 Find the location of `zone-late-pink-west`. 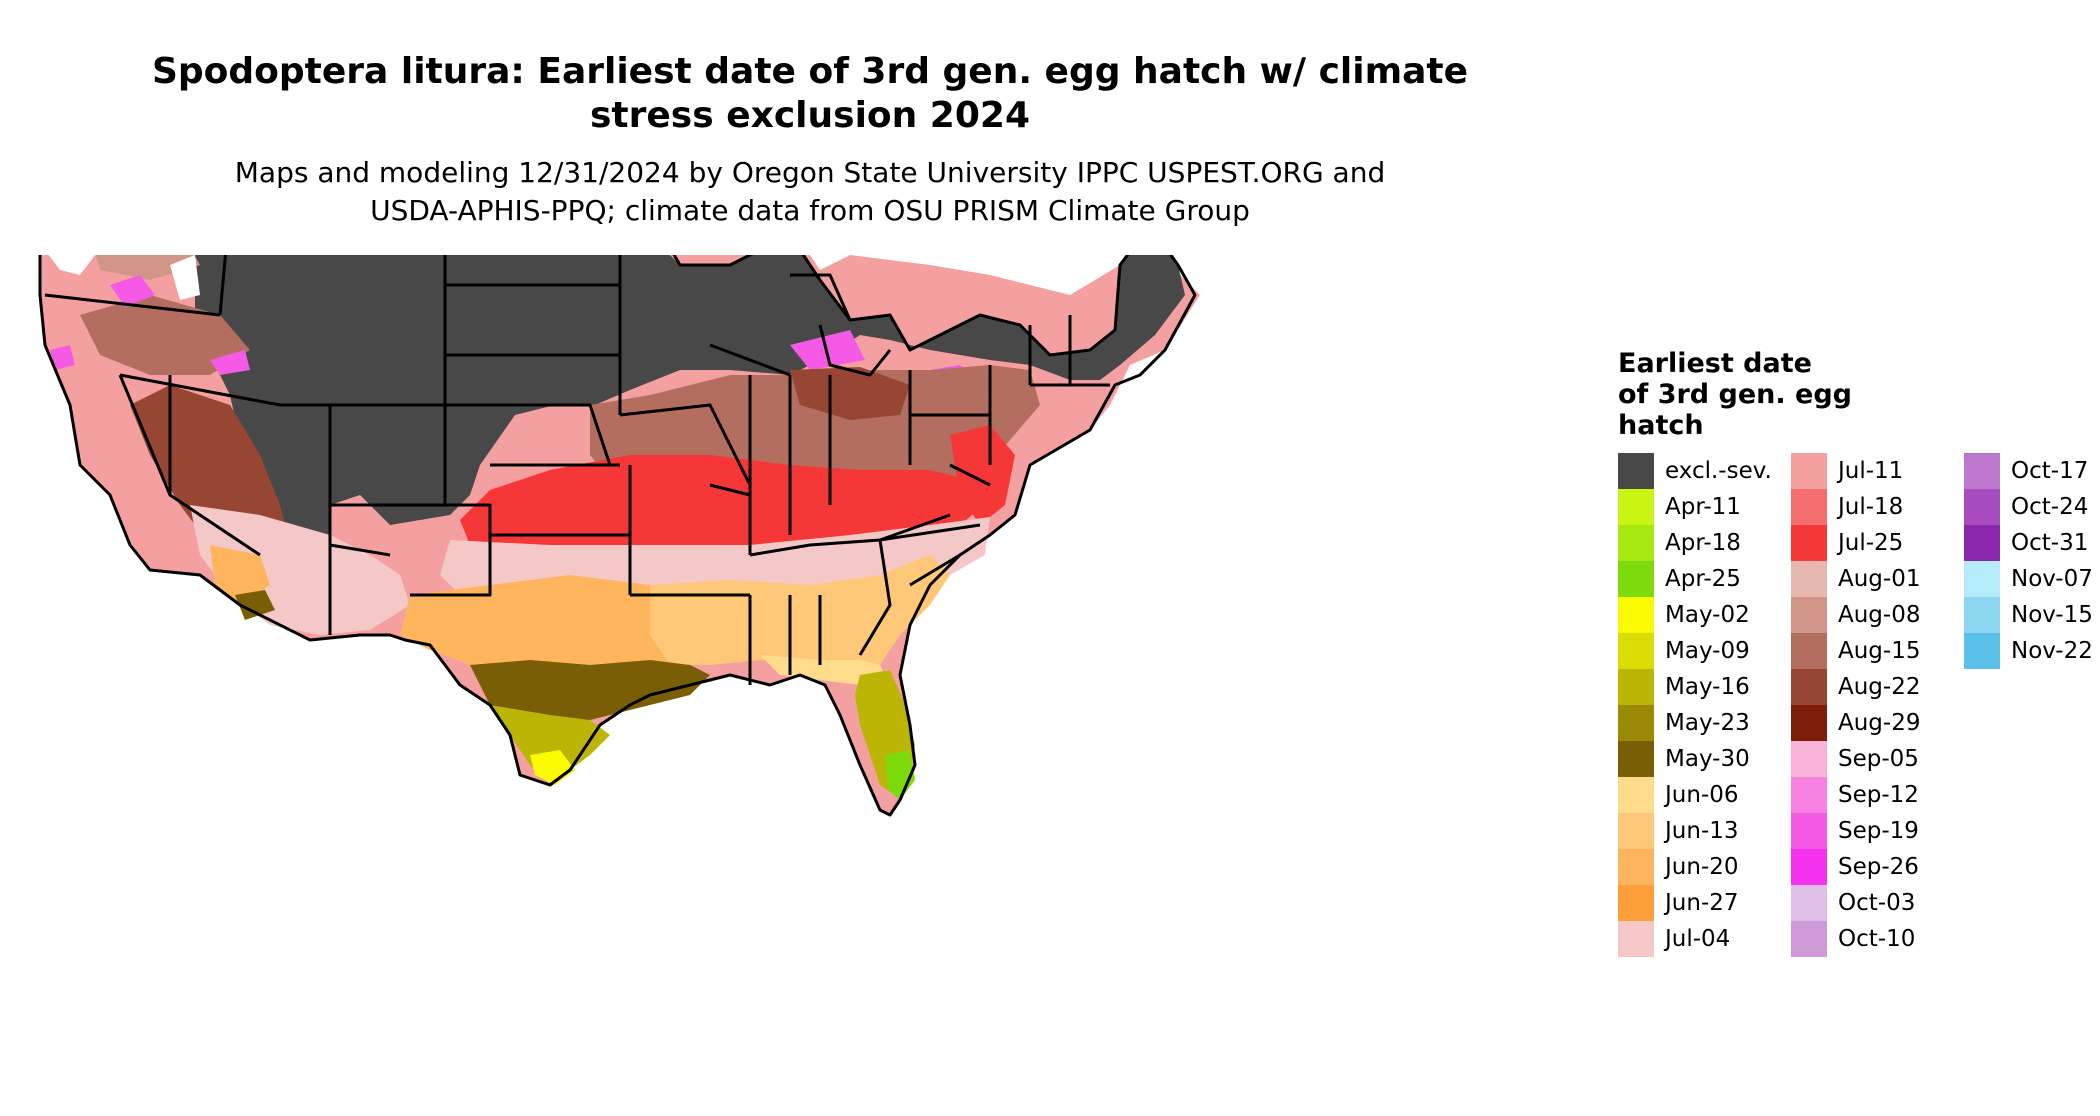

zone-late-pink-west is located at coordinates (150, 325).